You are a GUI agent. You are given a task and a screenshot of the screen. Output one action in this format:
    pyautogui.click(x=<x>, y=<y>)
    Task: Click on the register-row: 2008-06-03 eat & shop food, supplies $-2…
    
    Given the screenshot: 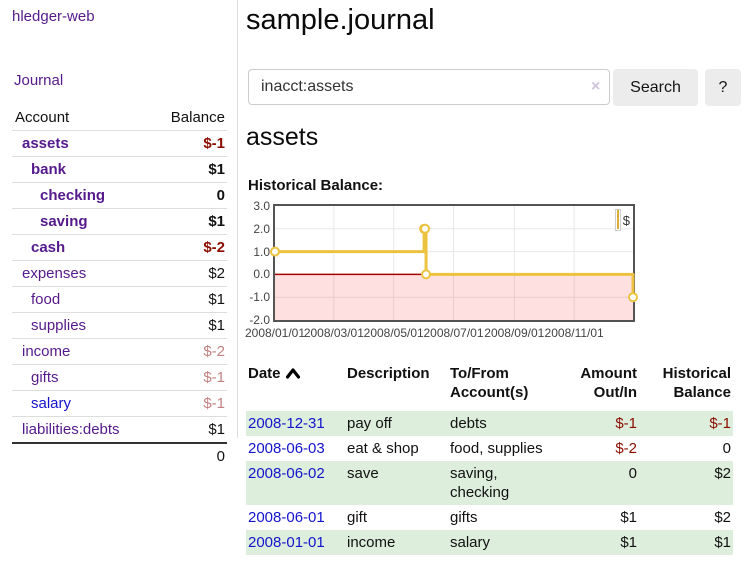 What is the action you would take?
    pyautogui.click(x=489, y=448)
    